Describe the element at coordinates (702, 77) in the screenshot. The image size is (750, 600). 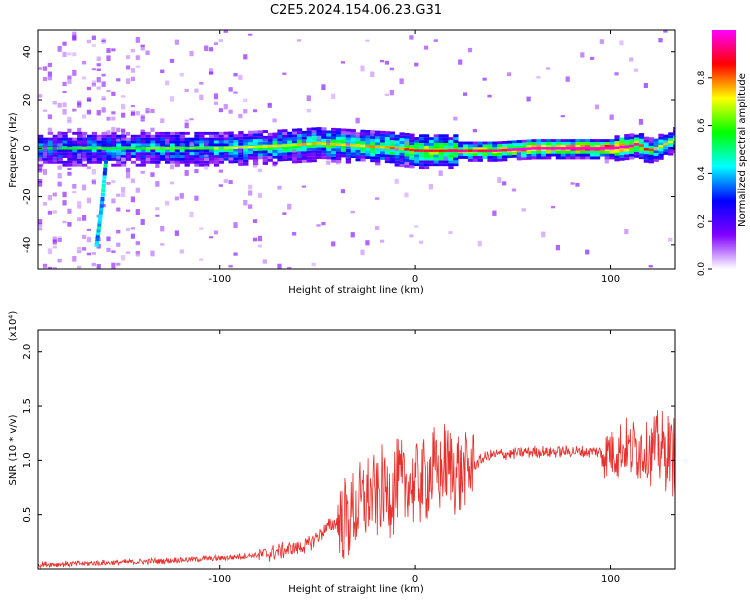
I see `colorbar-tick-label: 0.8` at that location.